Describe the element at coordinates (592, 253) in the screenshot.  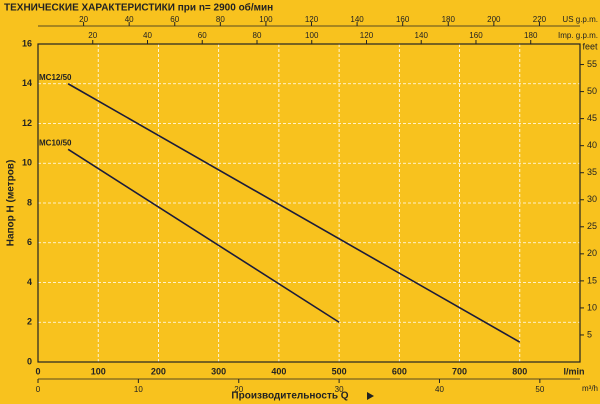
I see `y2-tick-label: 20` at that location.